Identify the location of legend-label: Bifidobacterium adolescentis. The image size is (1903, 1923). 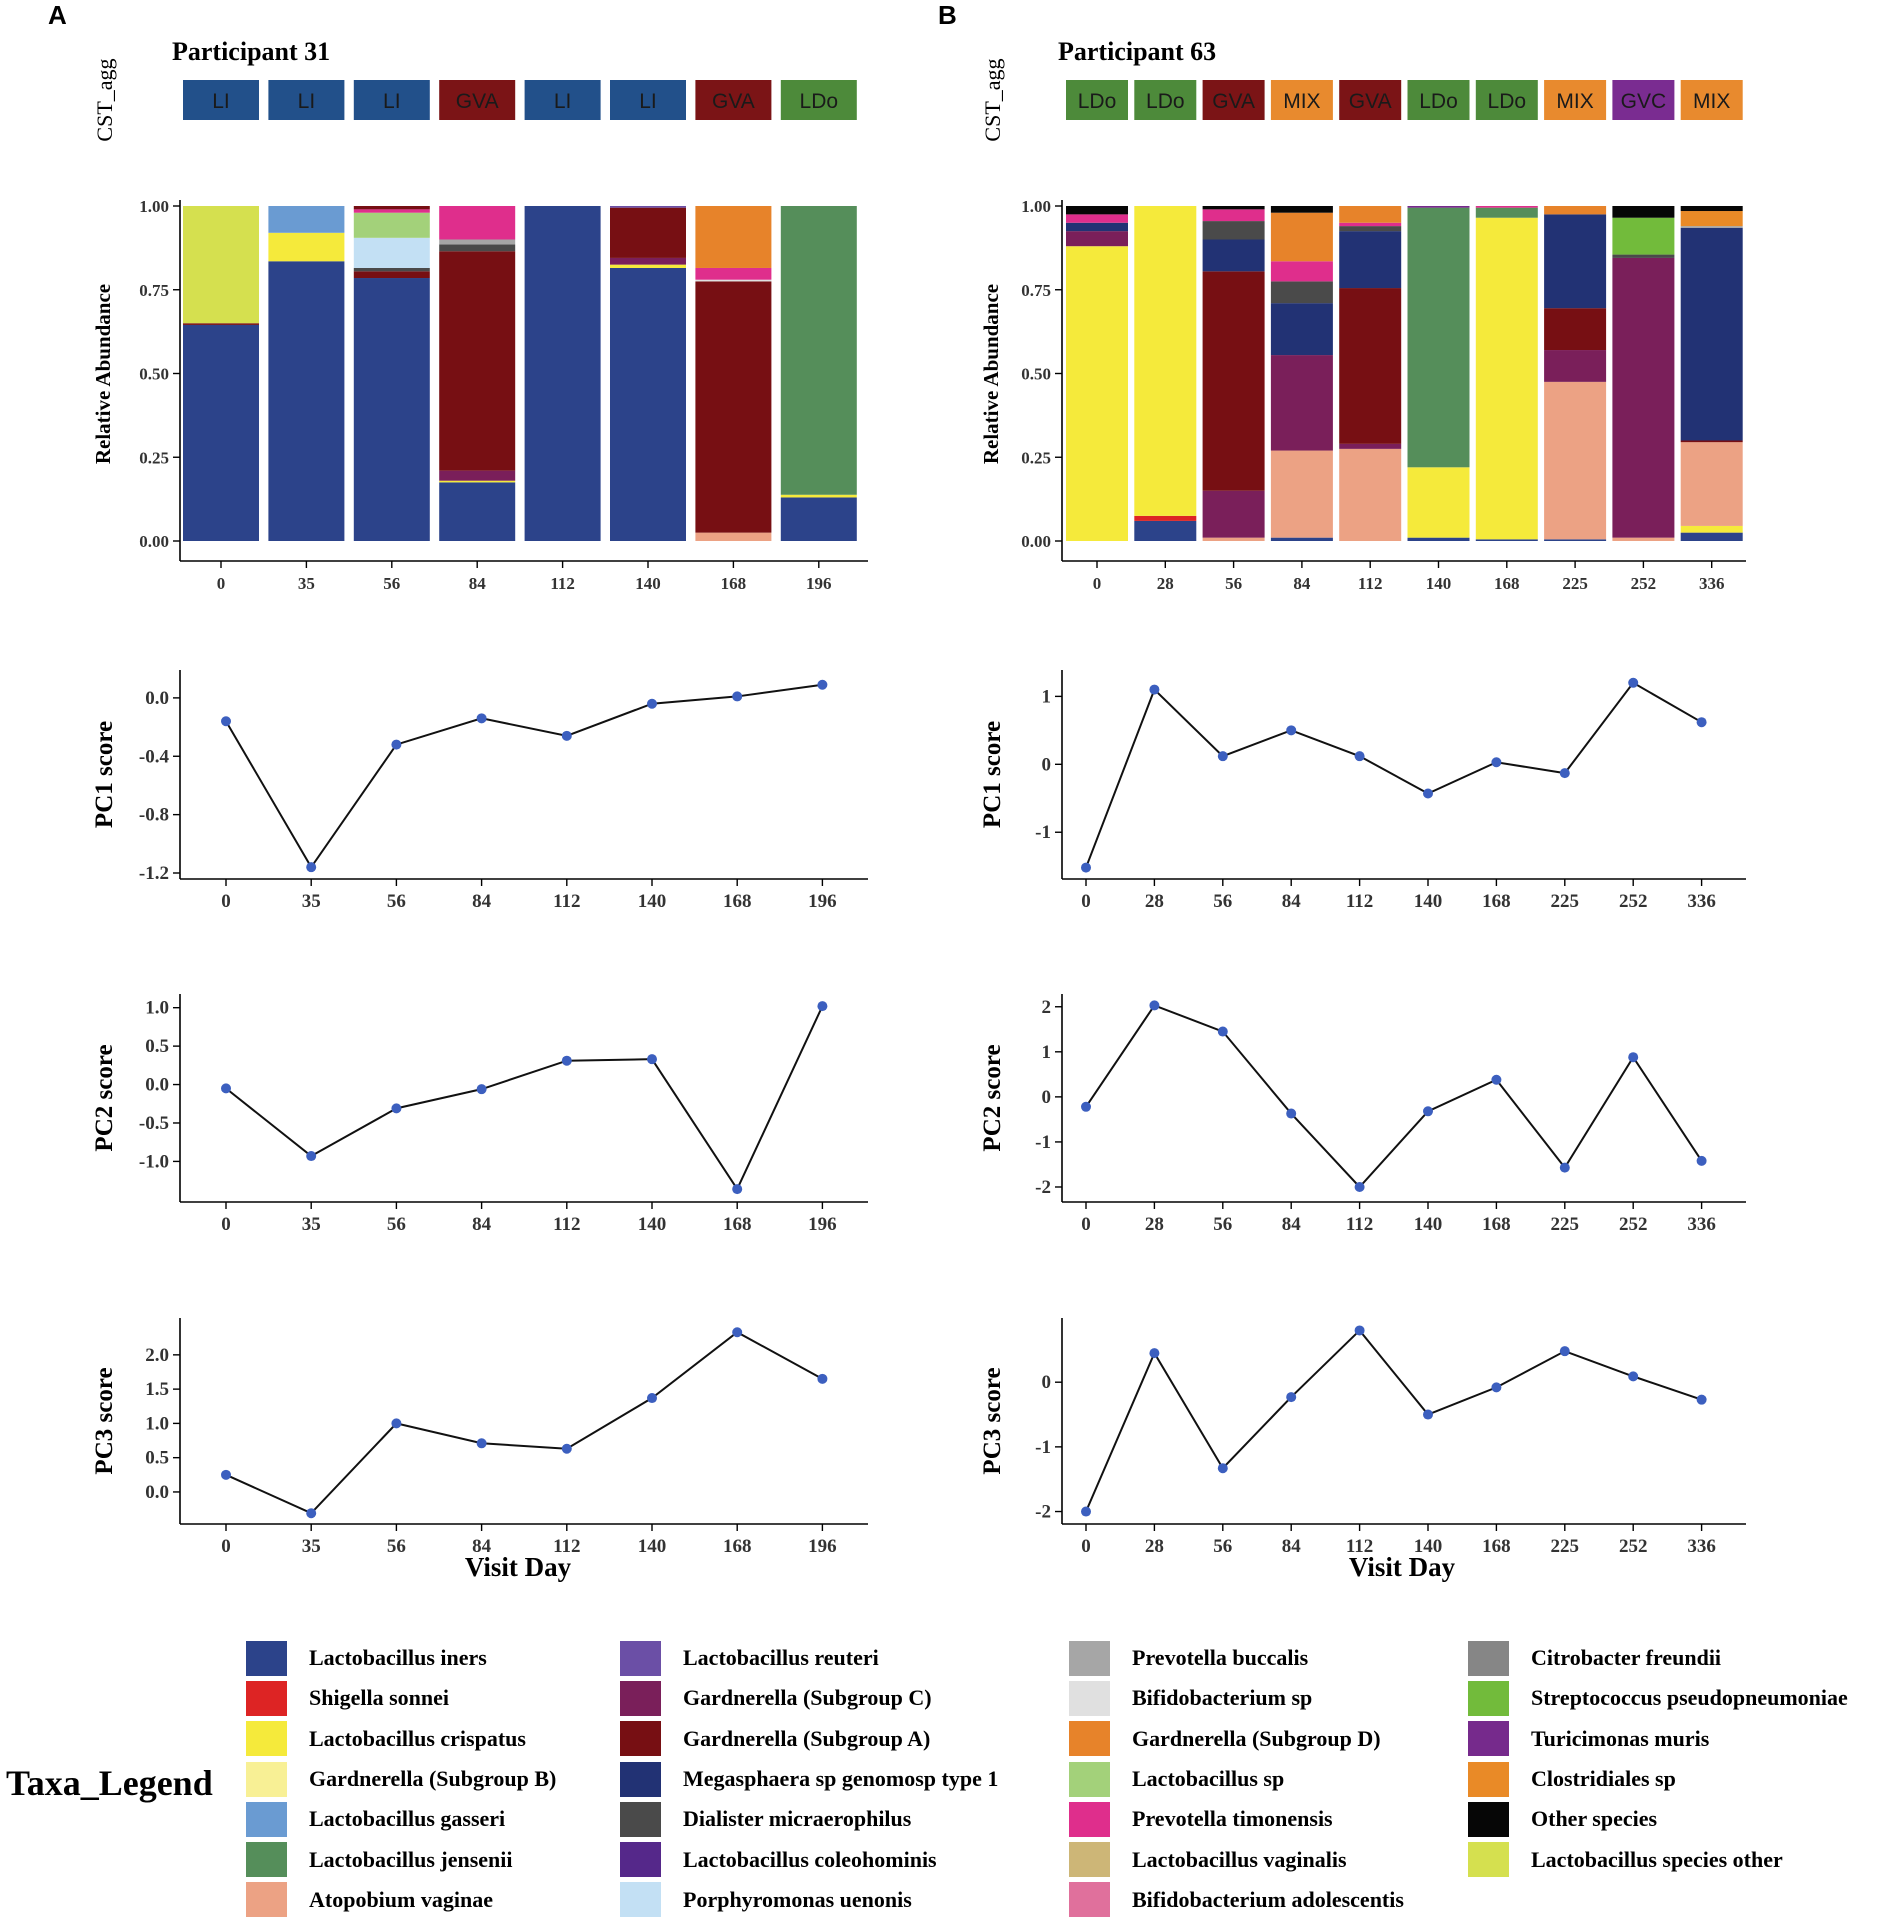
(1268, 1899).